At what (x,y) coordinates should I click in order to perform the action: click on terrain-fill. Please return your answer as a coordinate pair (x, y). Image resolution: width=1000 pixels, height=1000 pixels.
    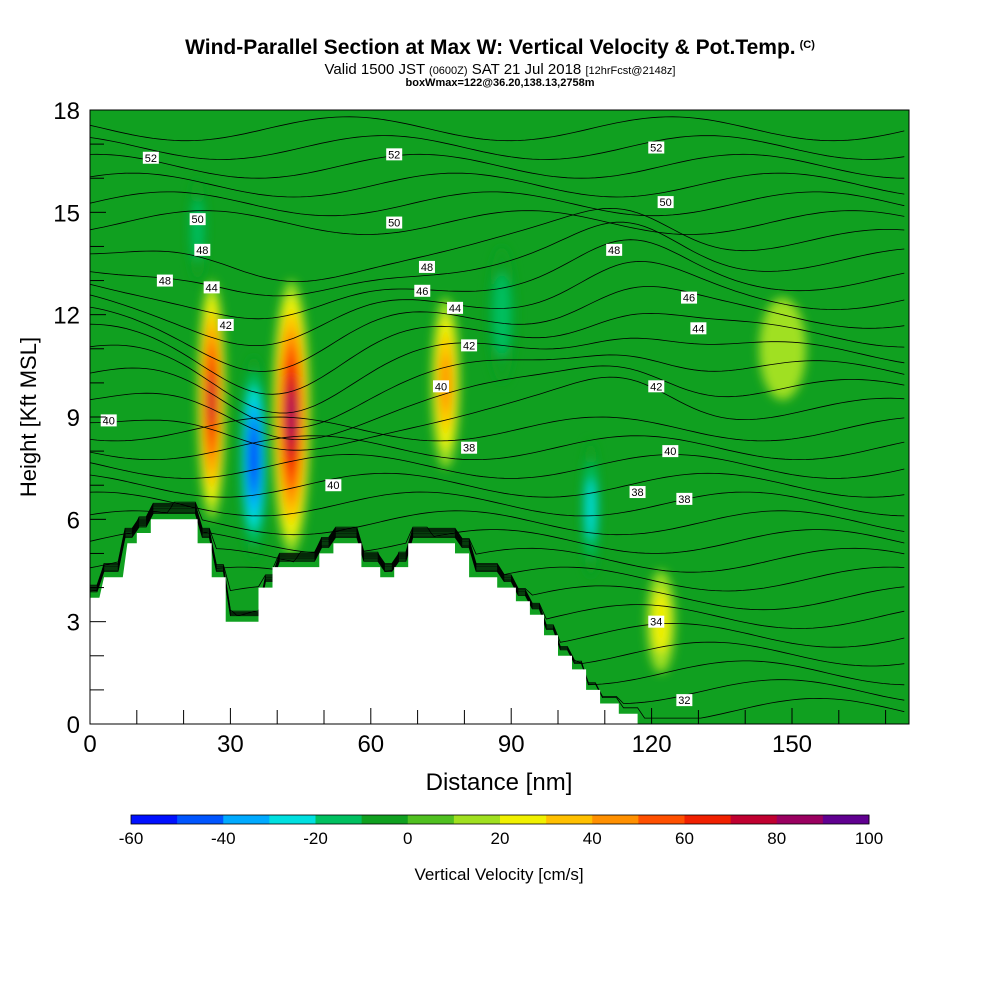
    Looking at the image, I should click on (364, 621).